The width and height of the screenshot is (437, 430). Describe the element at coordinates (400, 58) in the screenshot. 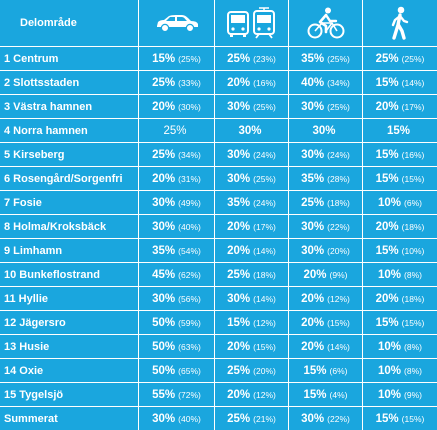

I see `walk-share: 25% (25%)` at that location.